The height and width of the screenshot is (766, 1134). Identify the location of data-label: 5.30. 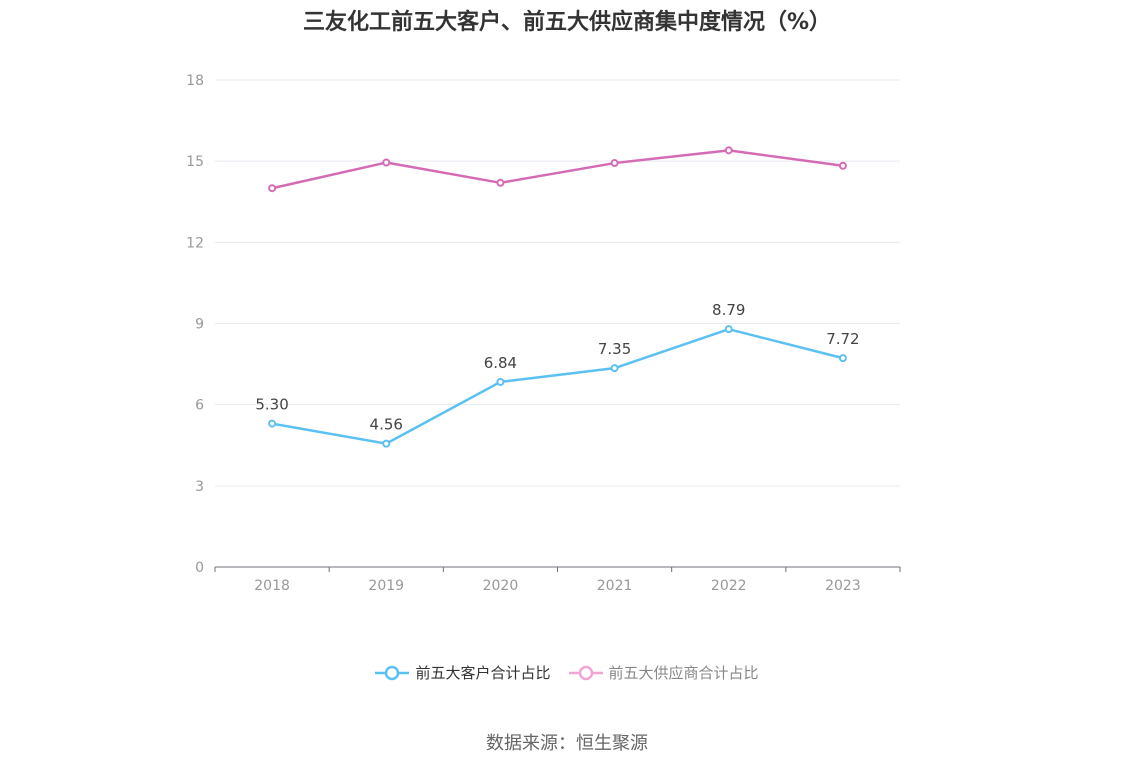
(271, 405).